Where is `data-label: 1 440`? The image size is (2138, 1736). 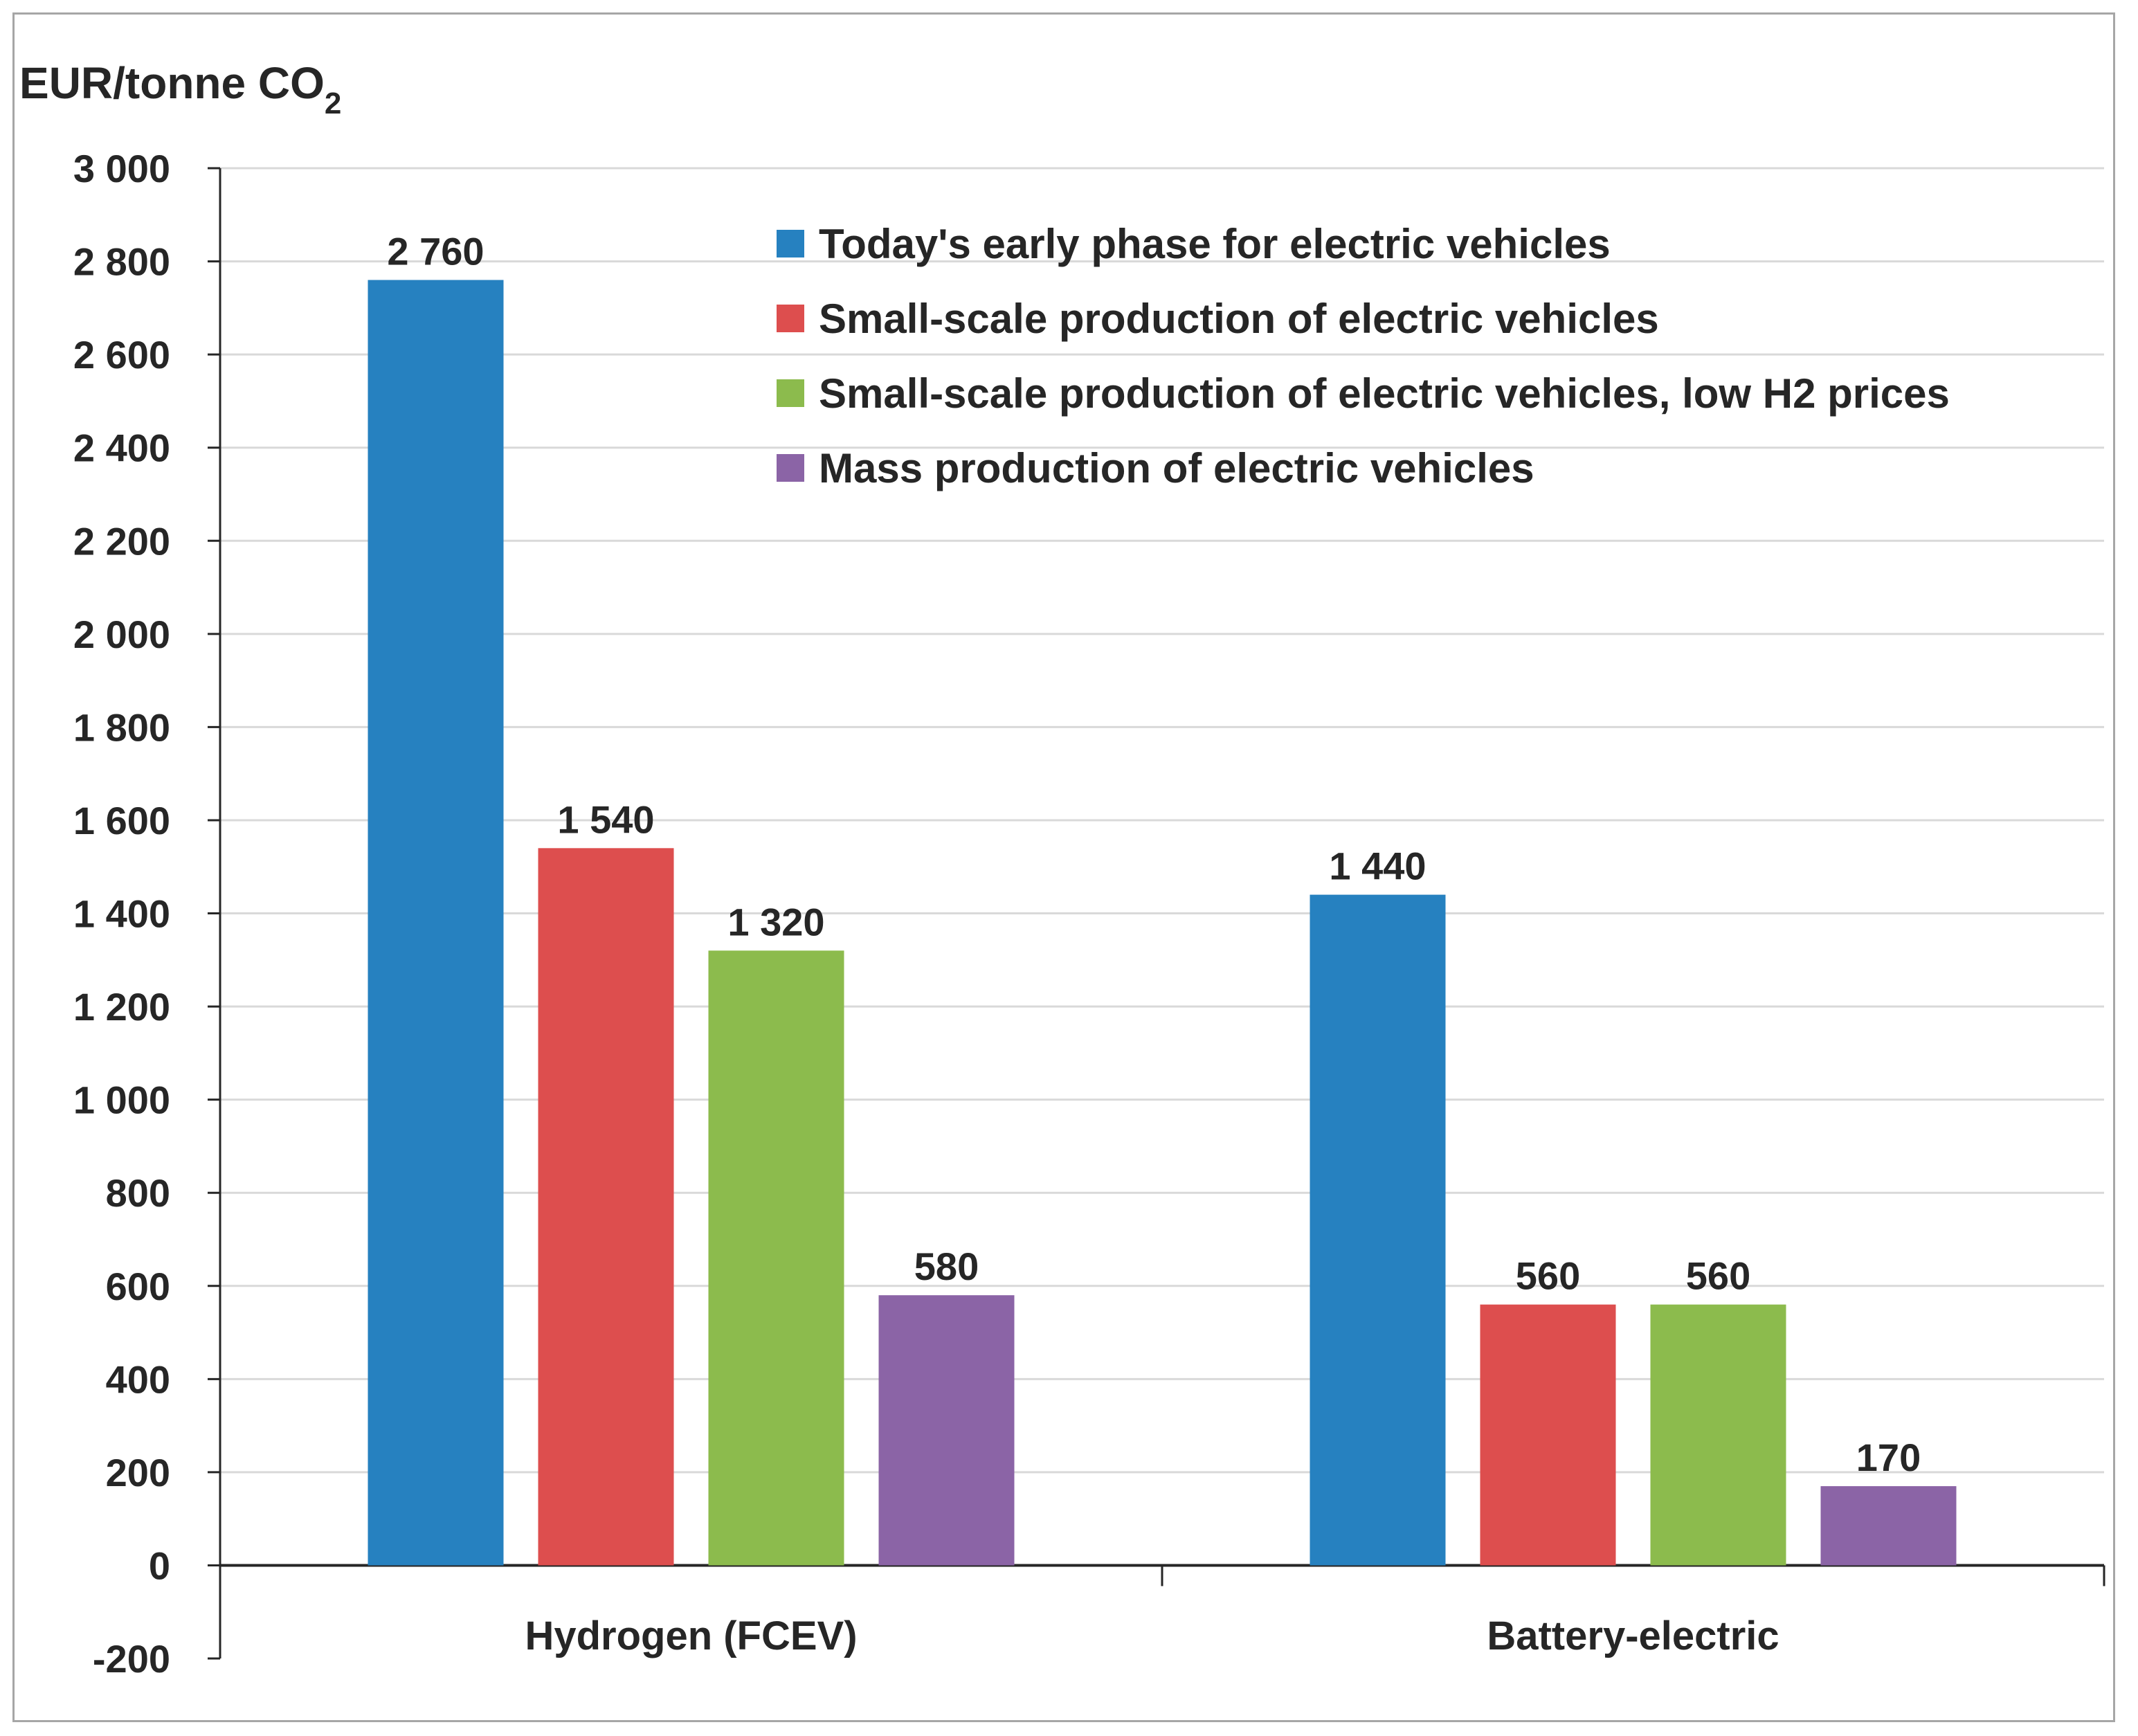
data-label: 1 440 is located at coordinates (1377, 866).